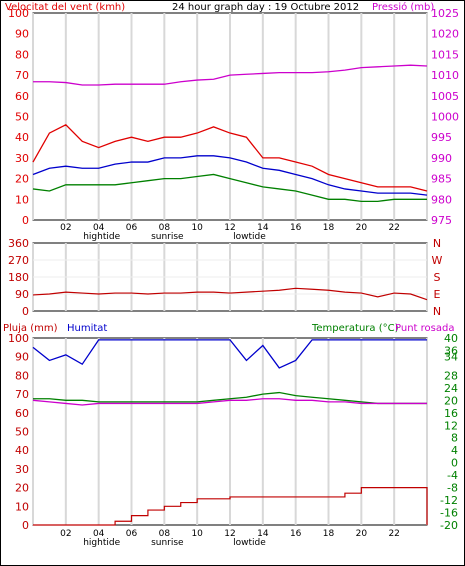  I want to click on wind-speed-tick-label: 90, so click(22, 34).